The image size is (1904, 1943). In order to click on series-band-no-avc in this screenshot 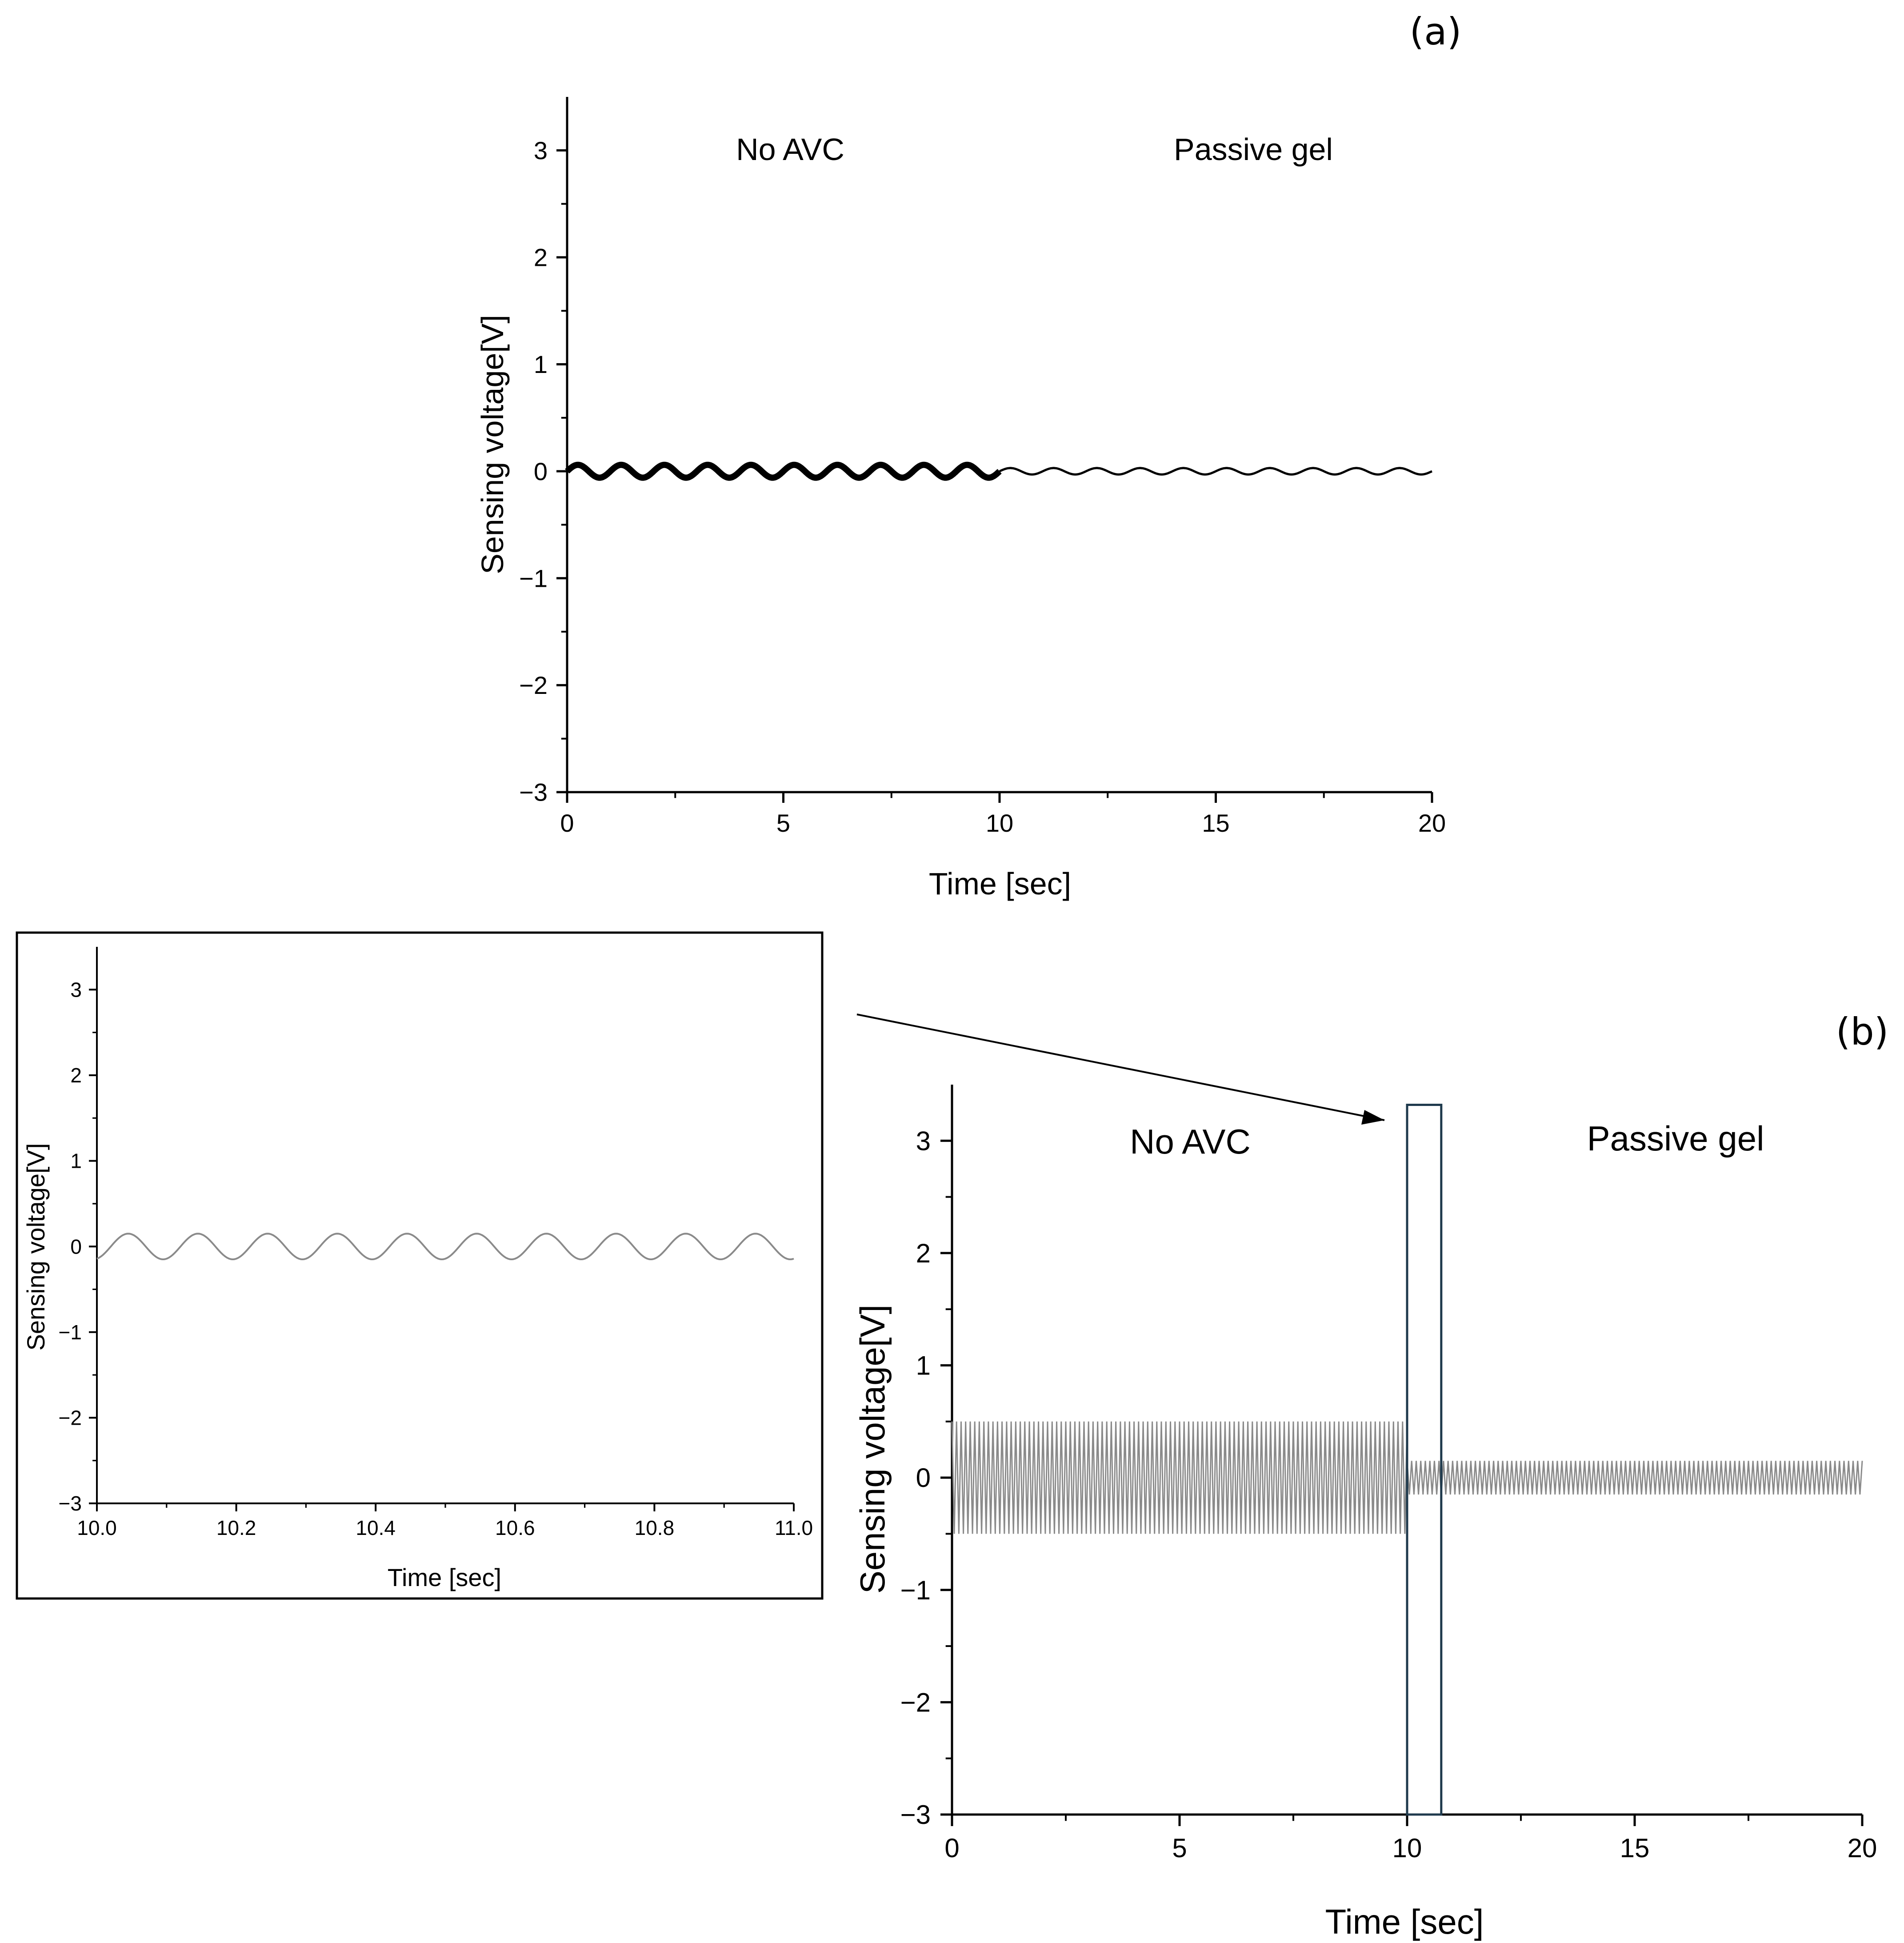, I will do `click(1179, 1477)`.